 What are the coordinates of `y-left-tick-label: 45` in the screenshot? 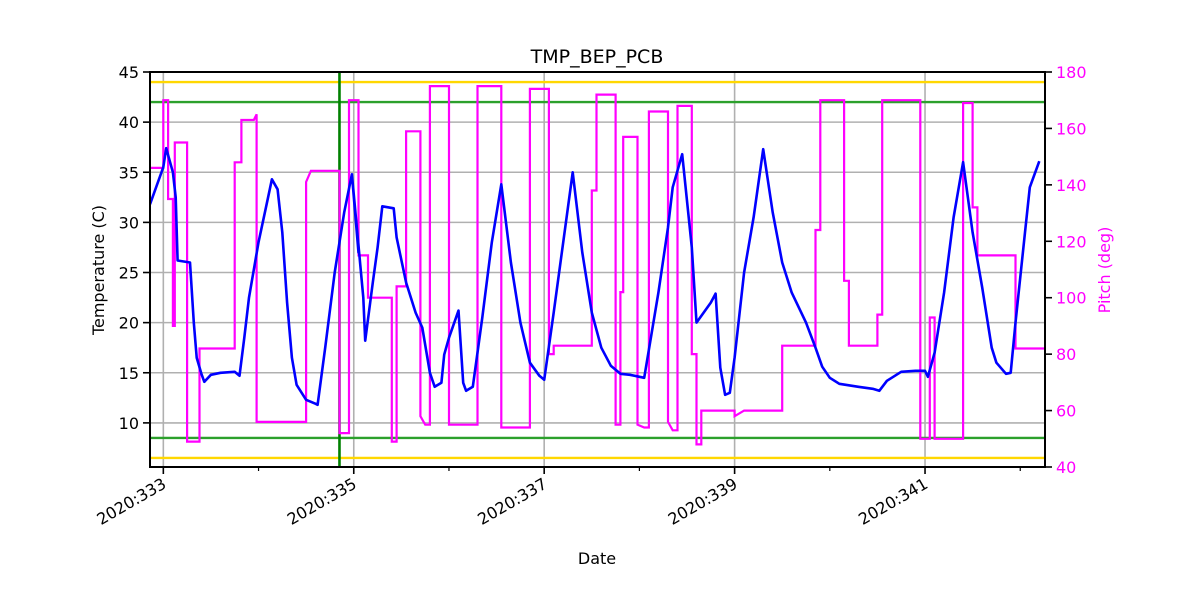 It's located at (129, 72).